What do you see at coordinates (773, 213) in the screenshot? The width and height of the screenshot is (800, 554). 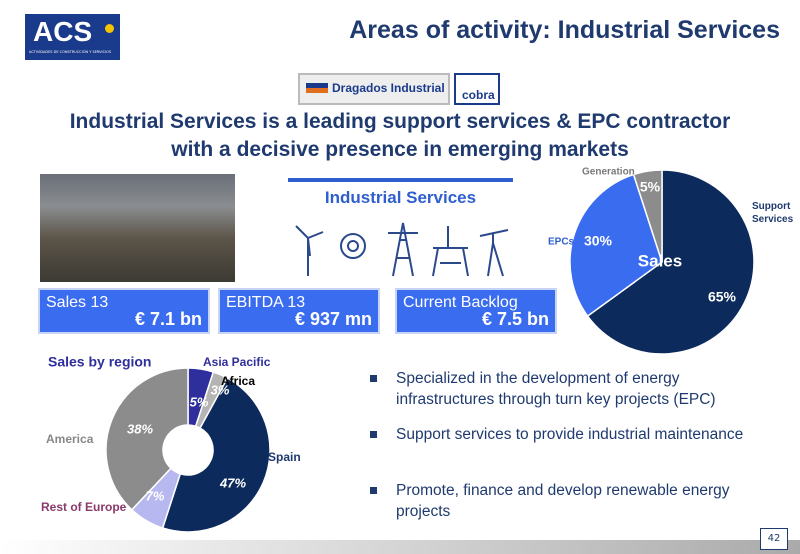 I see `category-label: Support Services` at bounding box center [773, 213].